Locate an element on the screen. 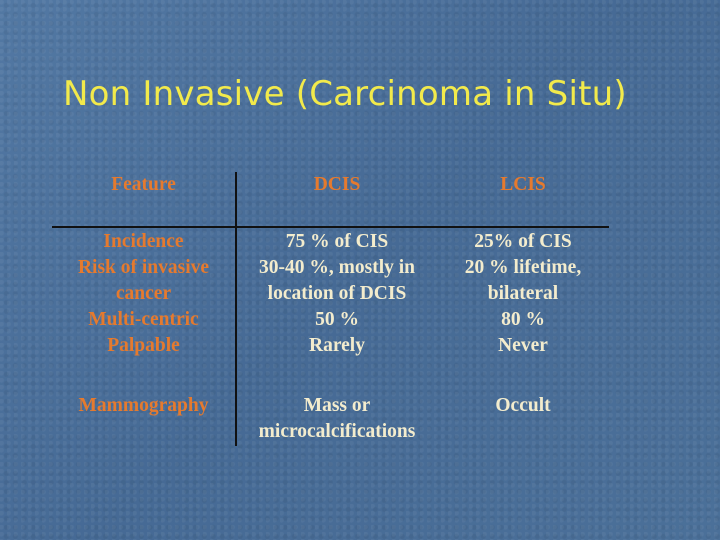  feature-risk-line2: cancer is located at coordinates (143, 293).